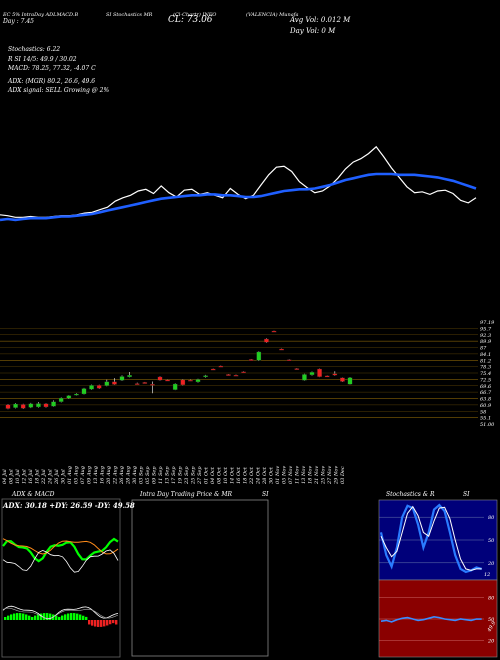 The height and width of the screenshot is (660, 500). Describe the element at coordinates (109, 475) in the screenshot. I see `date-label: 20 Aug` at that location.